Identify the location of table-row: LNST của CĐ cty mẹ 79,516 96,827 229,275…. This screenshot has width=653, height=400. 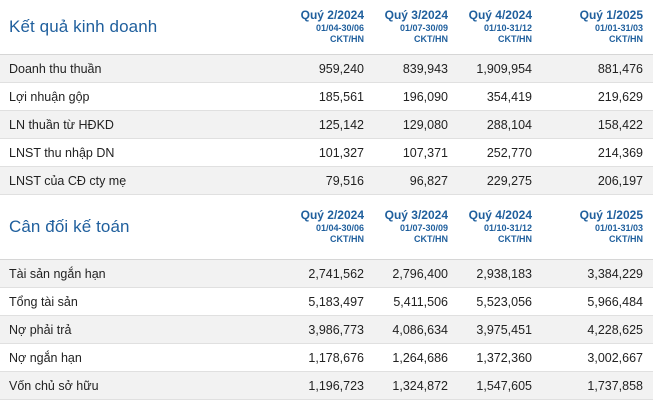
(326, 180).